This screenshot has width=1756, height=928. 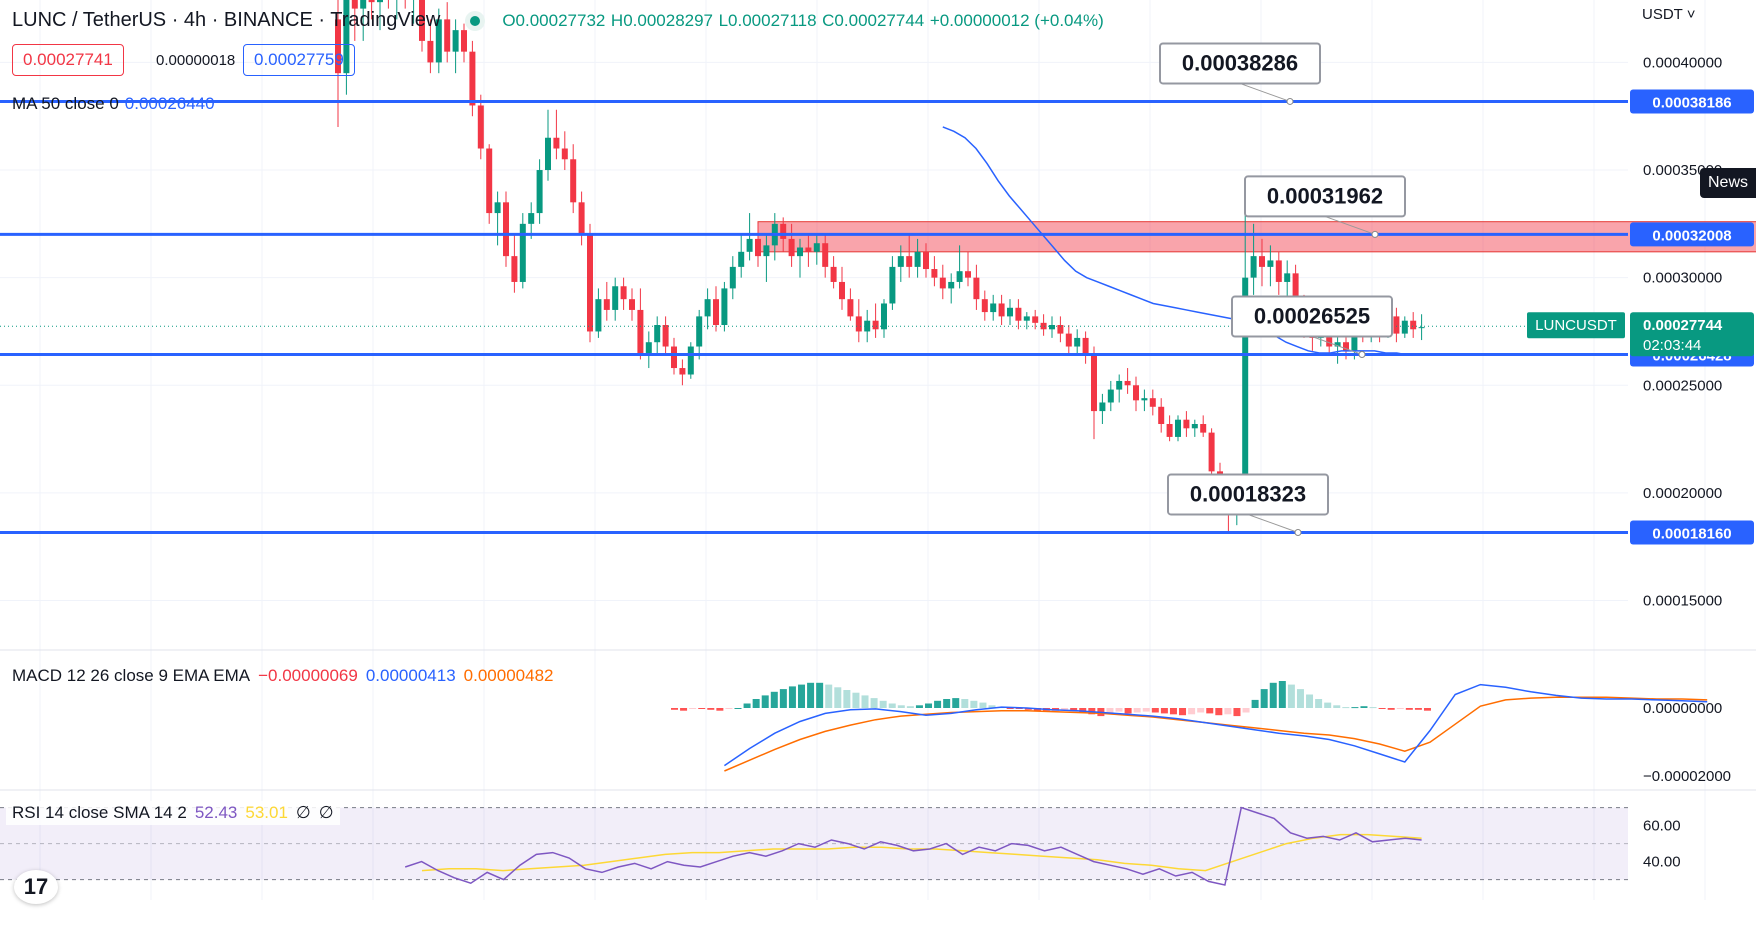 I want to click on price-axis-tick: 0.00040000, so click(x=1682, y=62).